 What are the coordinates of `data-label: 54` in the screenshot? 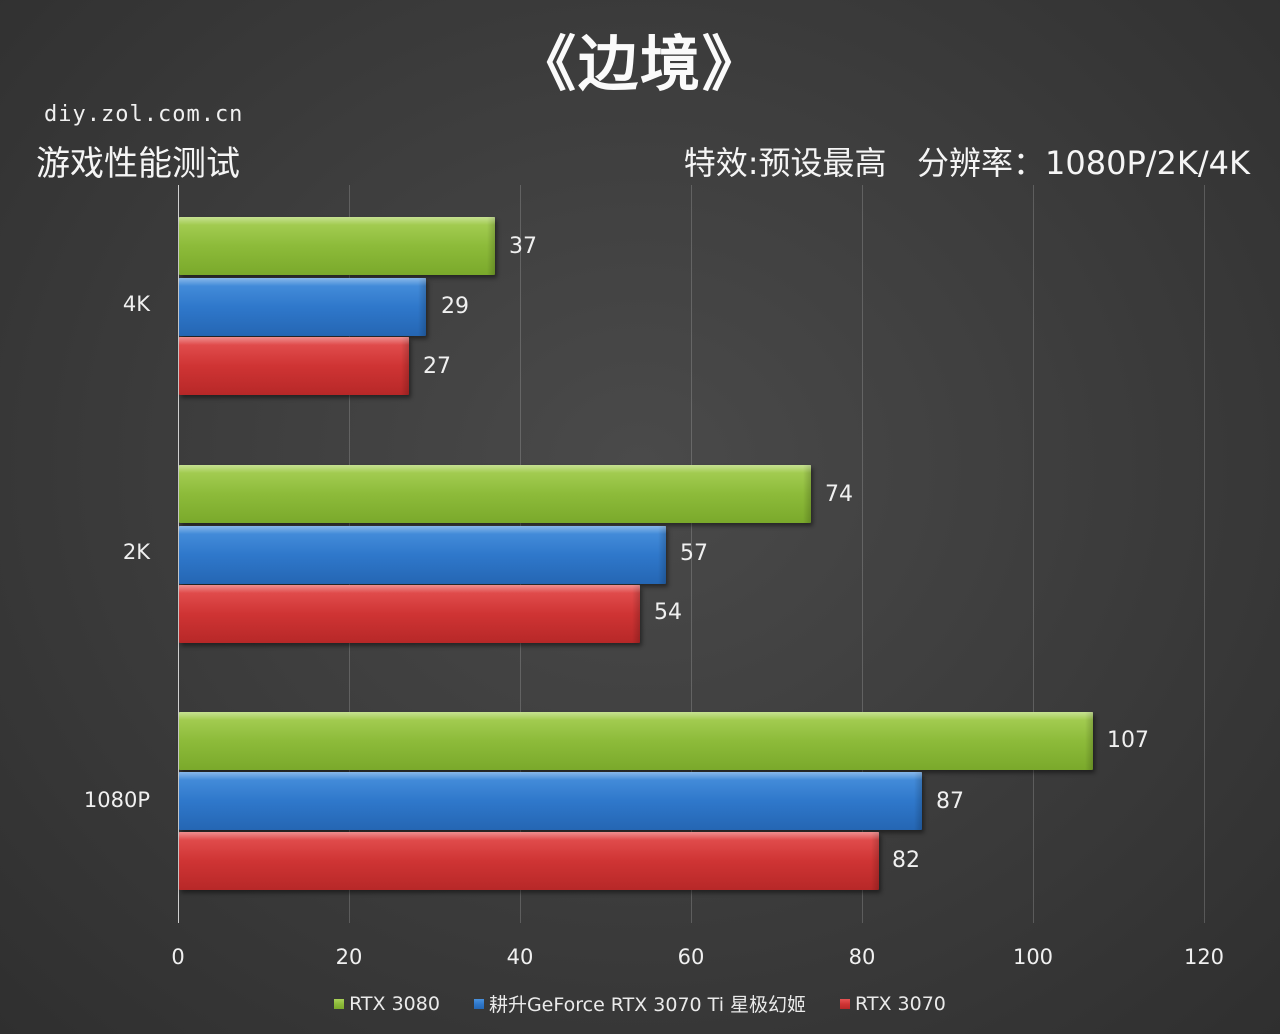 It's located at (668, 612).